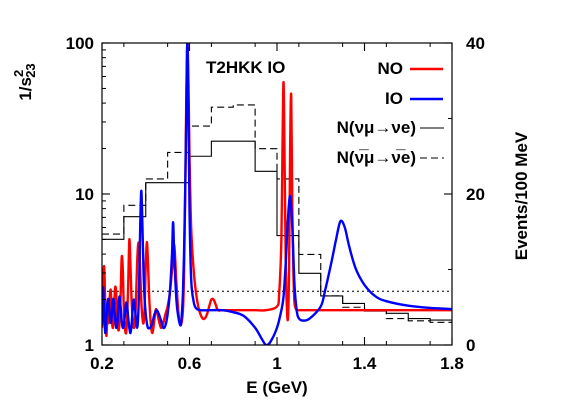 The height and width of the screenshot is (401, 572). Describe the element at coordinates (25, 89) in the screenshot. I see `y-left-axis-title-part: 1/s` at that location.